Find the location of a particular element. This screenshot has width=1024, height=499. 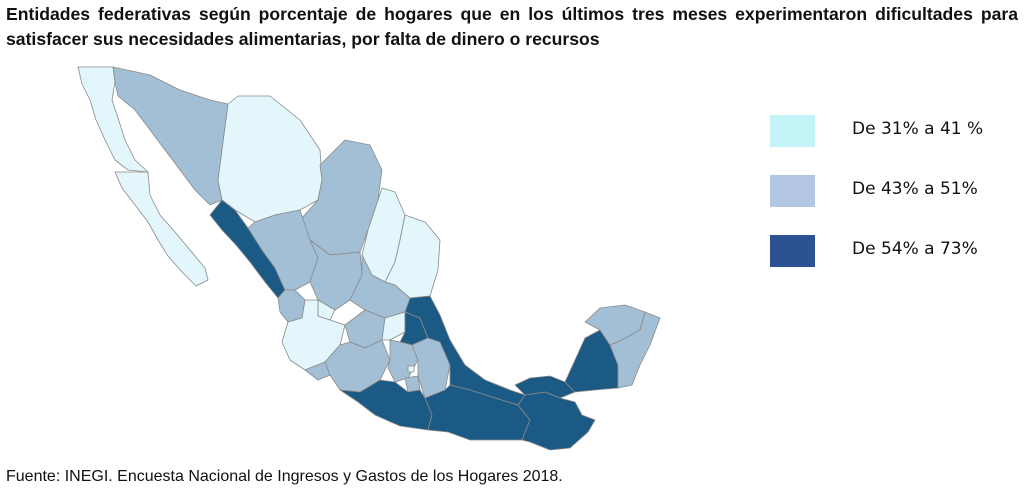

state-ciudad-de-mexico is located at coordinates (411, 369).